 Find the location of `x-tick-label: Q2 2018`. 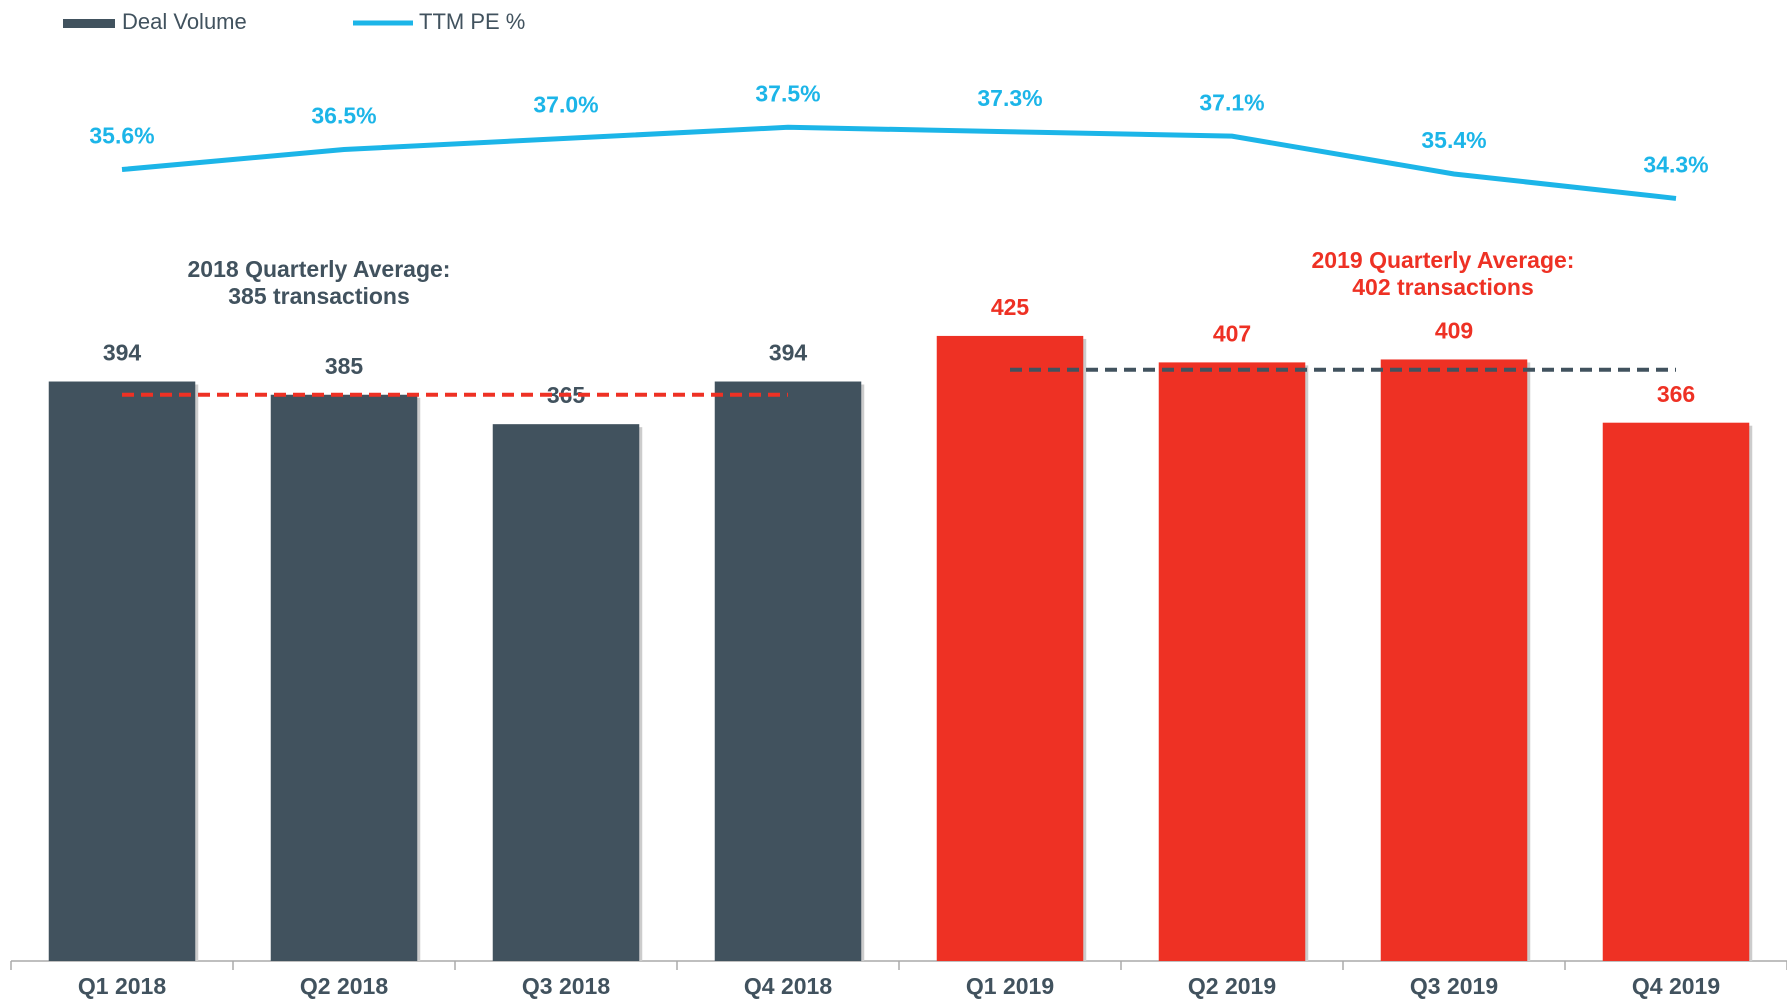

x-tick-label: Q2 2018 is located at coordinates (344, 986).